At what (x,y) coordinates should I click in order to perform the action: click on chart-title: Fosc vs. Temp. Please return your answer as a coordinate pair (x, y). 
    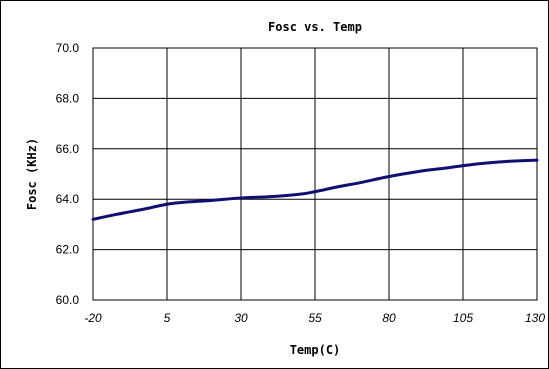
    Looking at the image, I should click on (315, 27).